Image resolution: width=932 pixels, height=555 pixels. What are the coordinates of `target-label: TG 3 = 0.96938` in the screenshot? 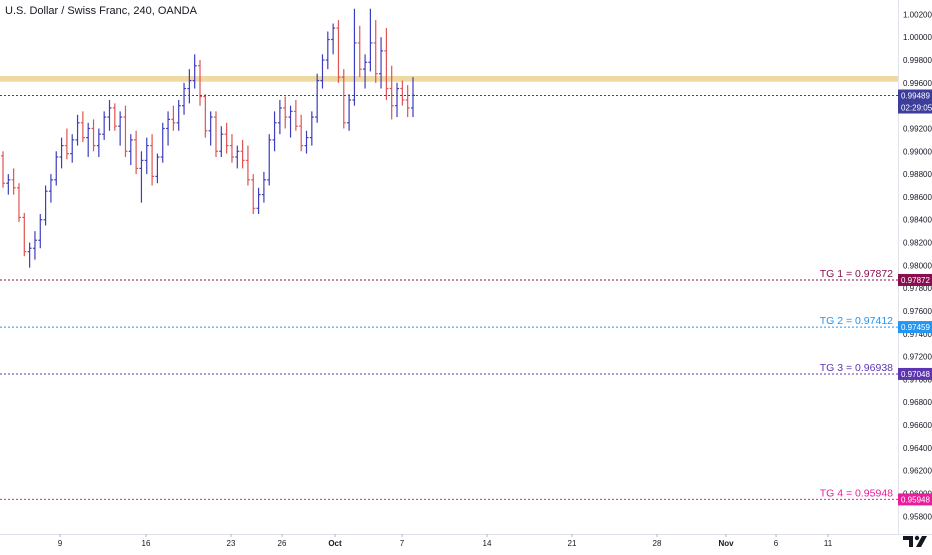 It's located at (856, 368).